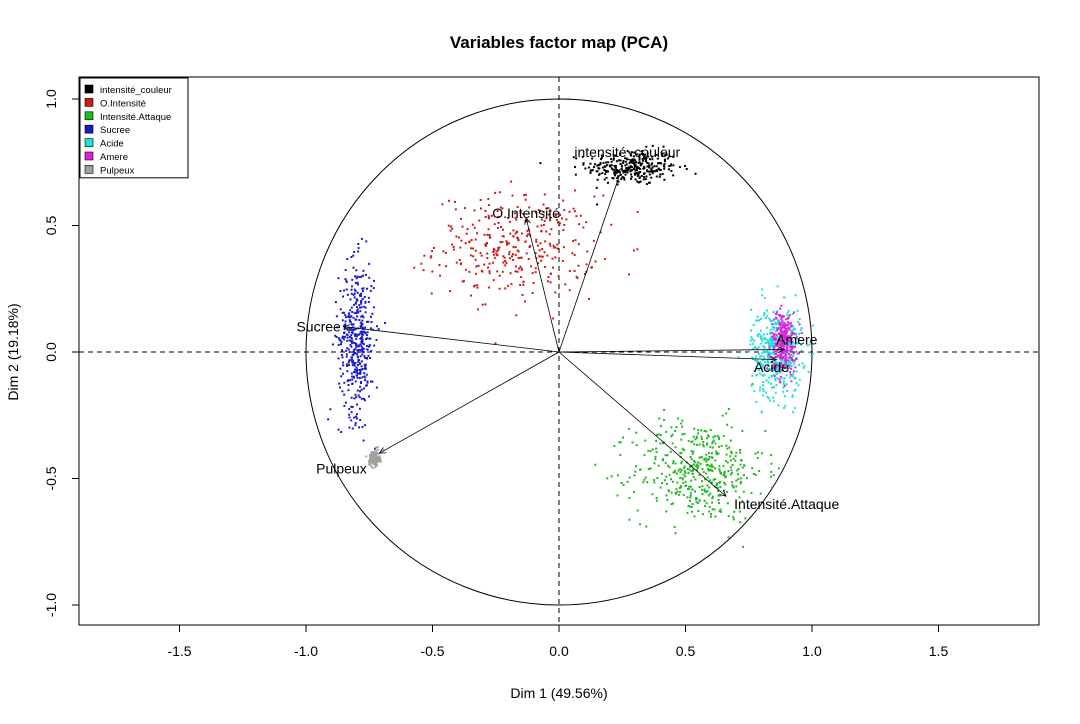  Describe the element at coordinates (559, 42) in the screenshot. I see `chart-title: Variables factor map (PCA)` at that location.